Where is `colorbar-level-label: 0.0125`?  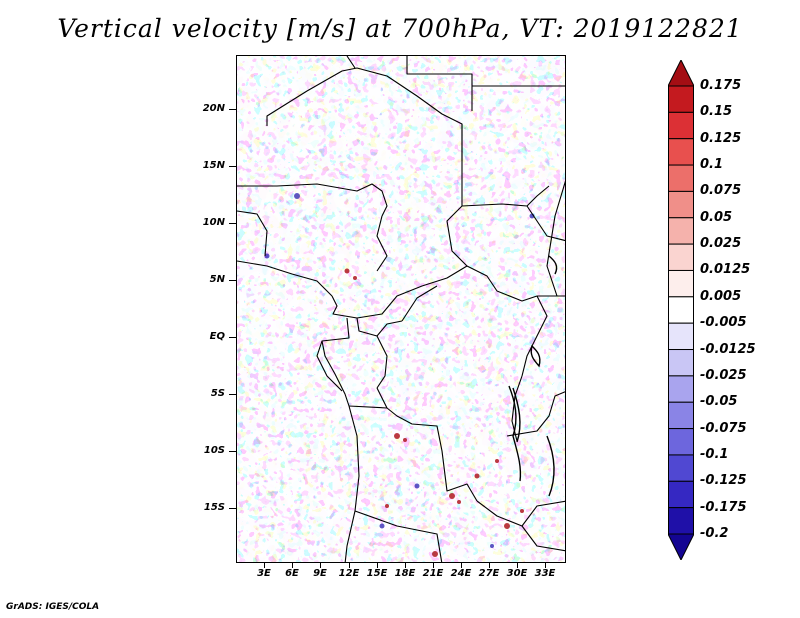
colorbar-level-label: 0.0125 is located at coordinates (725, 270).